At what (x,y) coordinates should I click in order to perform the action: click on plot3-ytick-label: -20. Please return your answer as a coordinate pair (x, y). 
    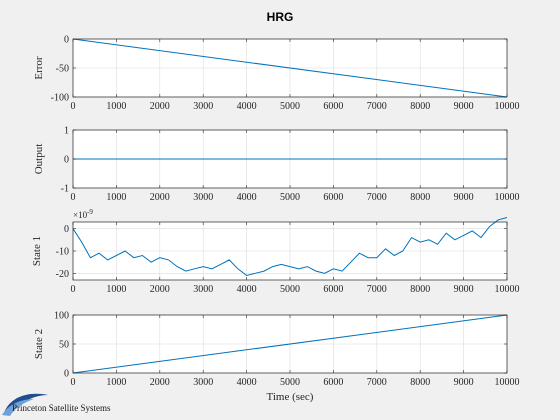
    Looking at the image, I should click on (62, 274).